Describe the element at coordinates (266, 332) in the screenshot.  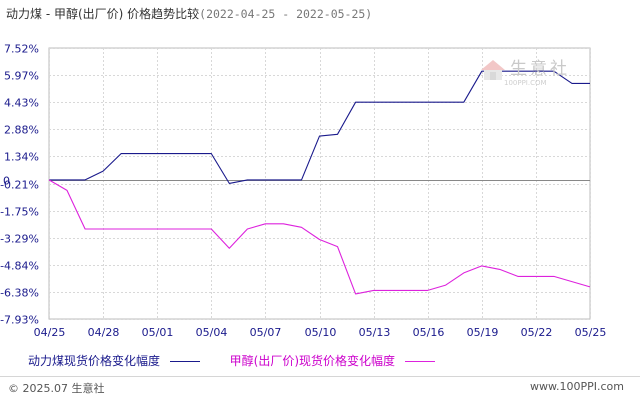
I see `x-tick-label: 05/07` at that location.